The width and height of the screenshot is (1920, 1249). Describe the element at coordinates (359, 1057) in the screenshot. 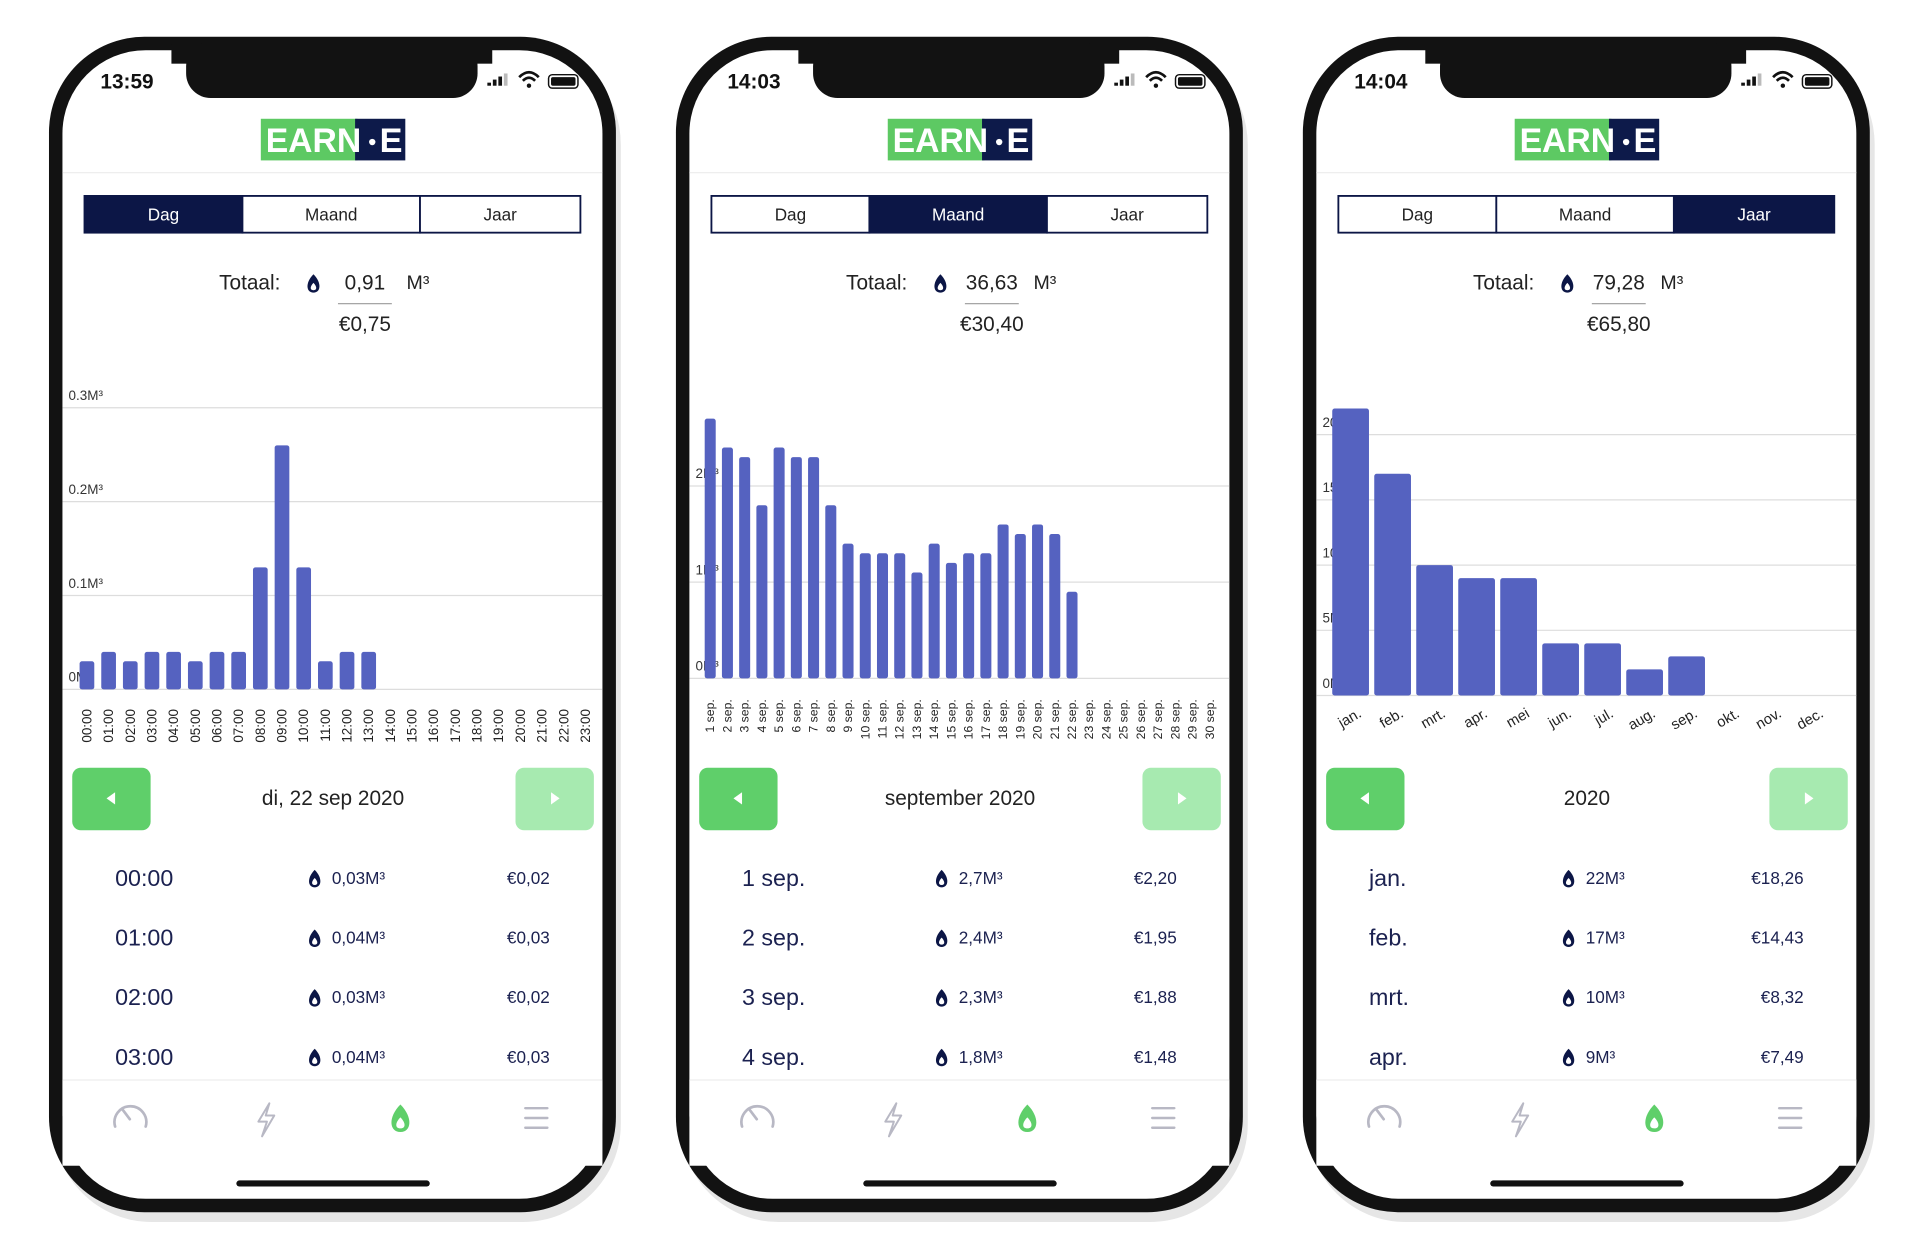

I see `row-volume: 0,04M³` at that location.